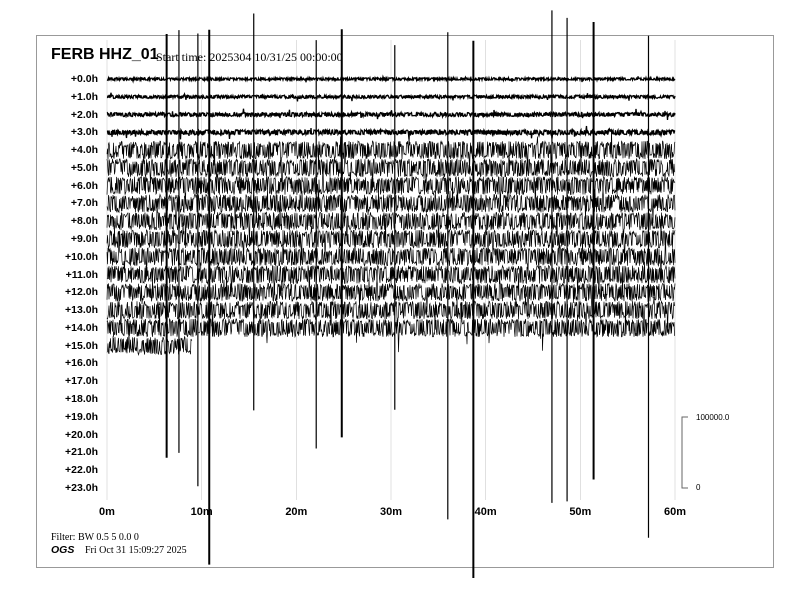  I want to click on row-label: +23.0h, so click(81, 487).